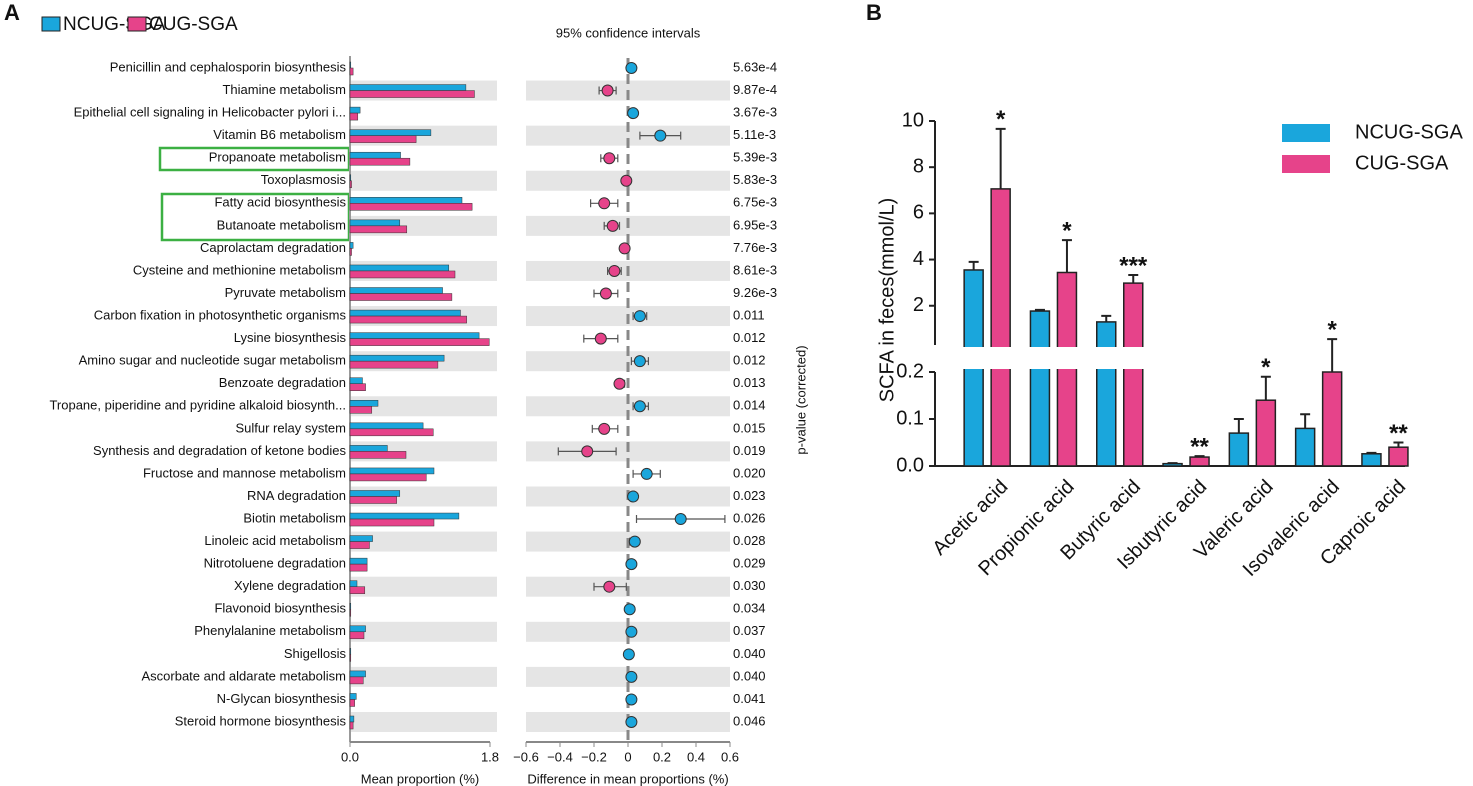  What do you see at coordinates (755, 202) in the screenshot?
I see `p-value: 6.75e-3` at bounding box center [755, 202].